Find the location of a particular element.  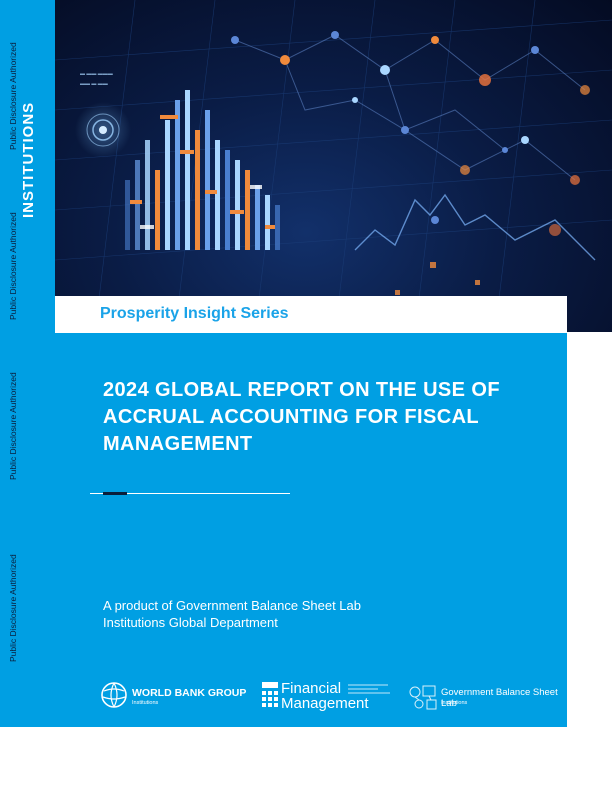

financial-management-tagline is located at coordinates (369, 689).